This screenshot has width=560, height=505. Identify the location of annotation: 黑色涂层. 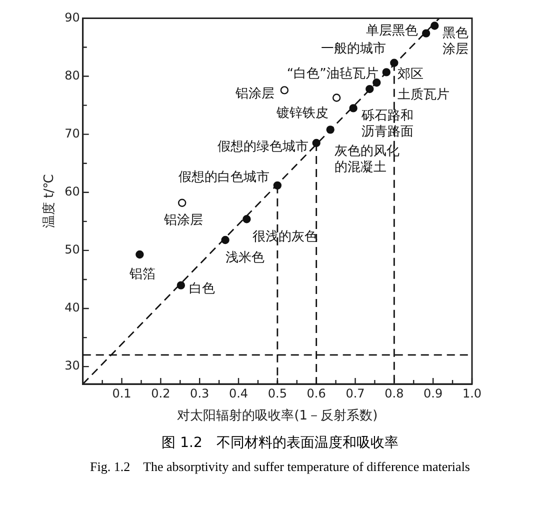
(455, 42).